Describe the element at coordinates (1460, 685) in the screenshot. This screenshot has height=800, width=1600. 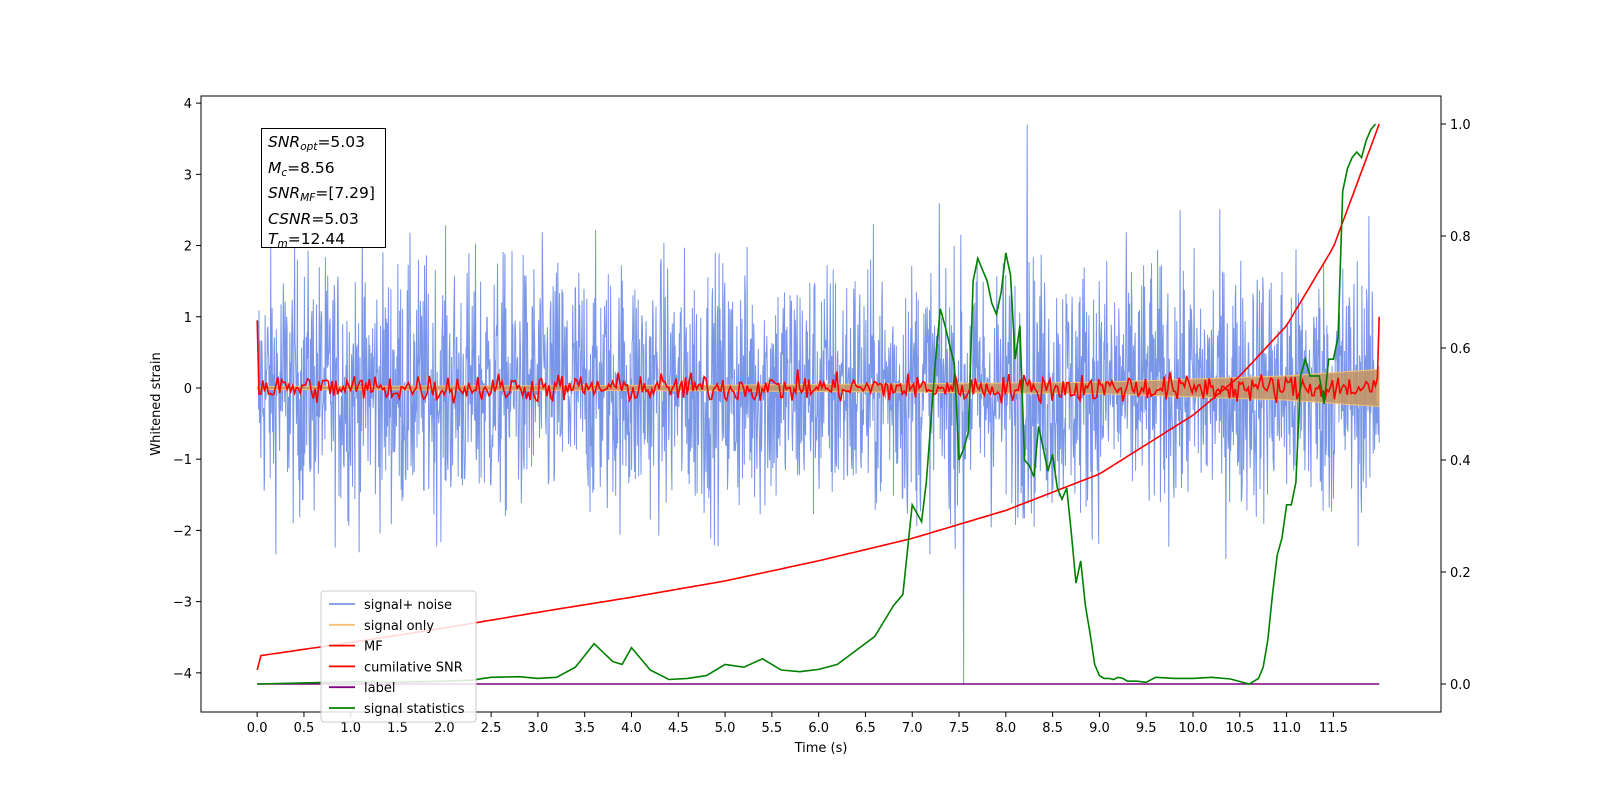
I see `y2-tick-label: 0.0` at that location.